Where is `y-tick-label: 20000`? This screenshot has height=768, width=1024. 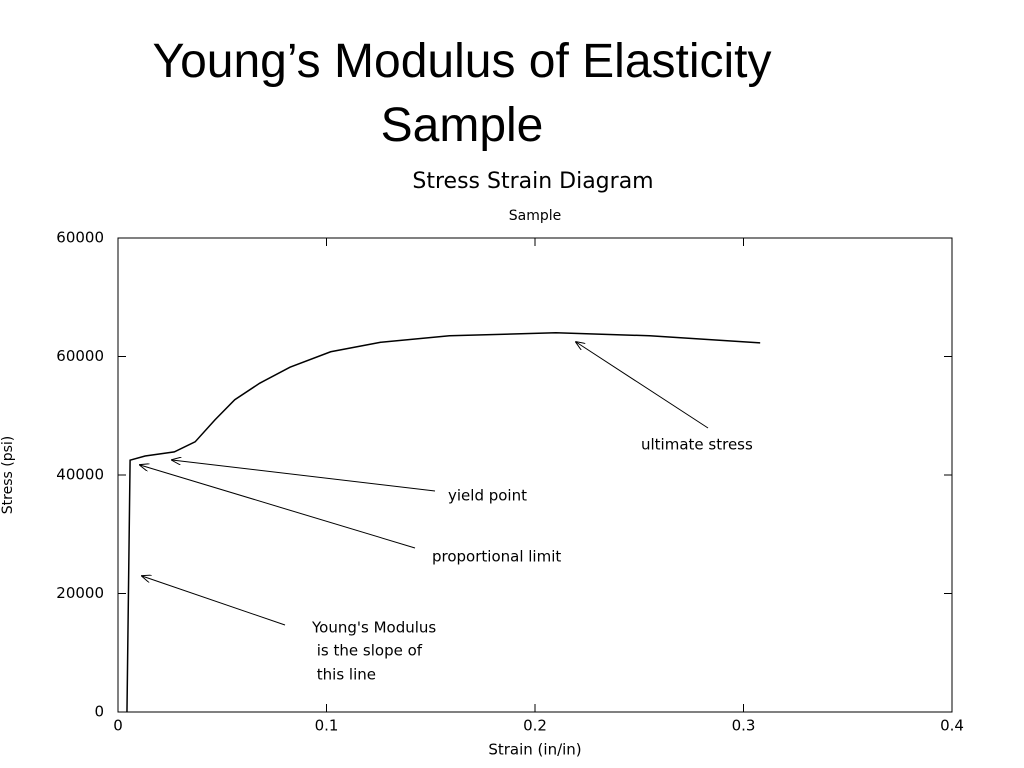 y-tick-label: 20000 is located at coordinates (80, 593).